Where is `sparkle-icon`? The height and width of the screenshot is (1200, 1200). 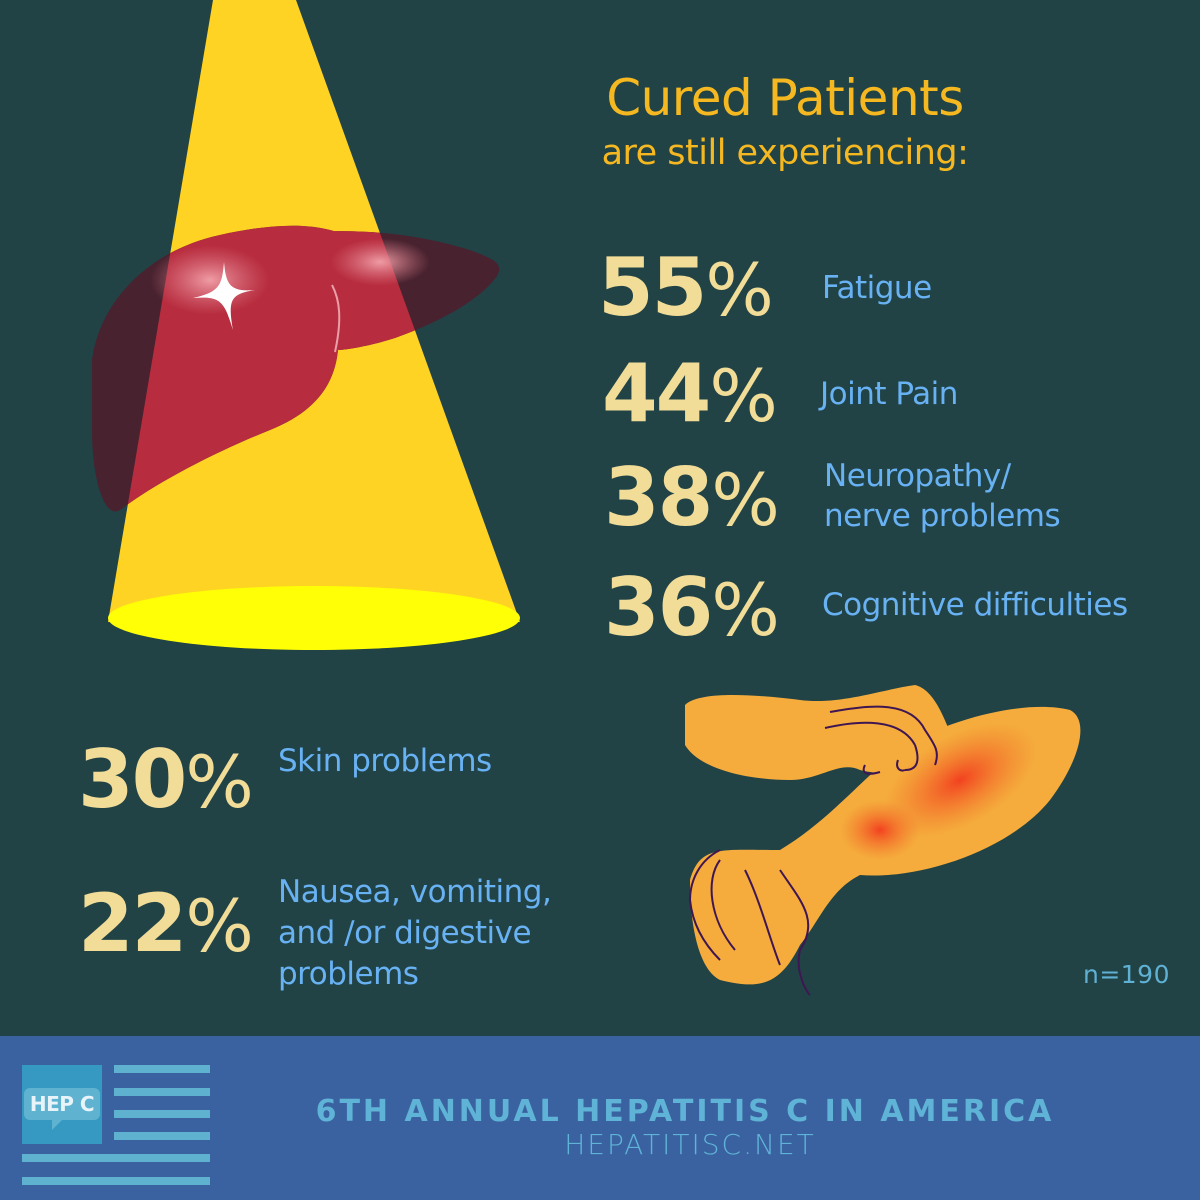
sparkle-icon is located at coordinates (224, 296).